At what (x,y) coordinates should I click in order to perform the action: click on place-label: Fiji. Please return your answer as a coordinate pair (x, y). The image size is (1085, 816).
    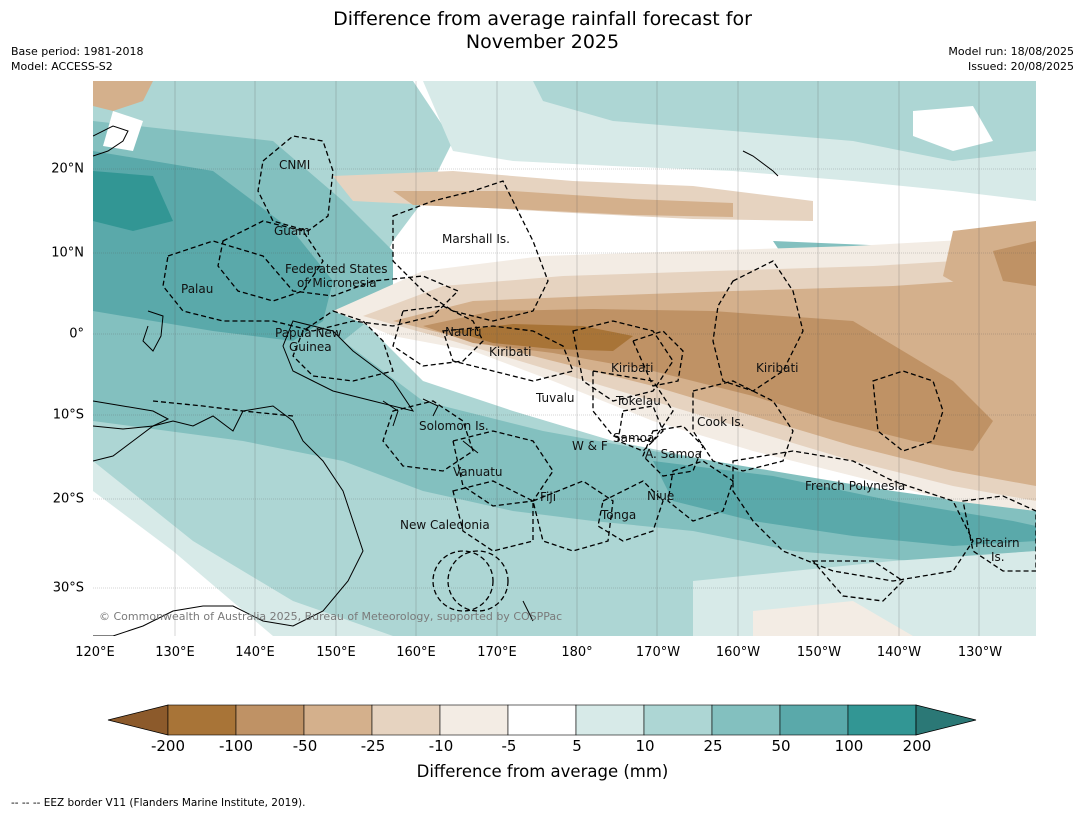
    Looking at the image, I should click on (548, 497).